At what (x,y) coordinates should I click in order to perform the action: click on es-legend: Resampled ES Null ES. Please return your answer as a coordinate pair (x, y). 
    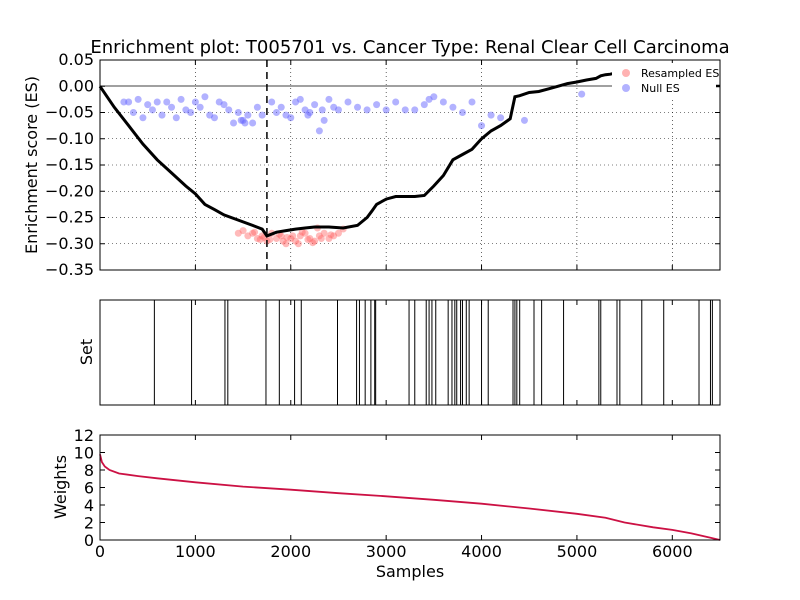
    Looking at the image, I should click on (665, 80).